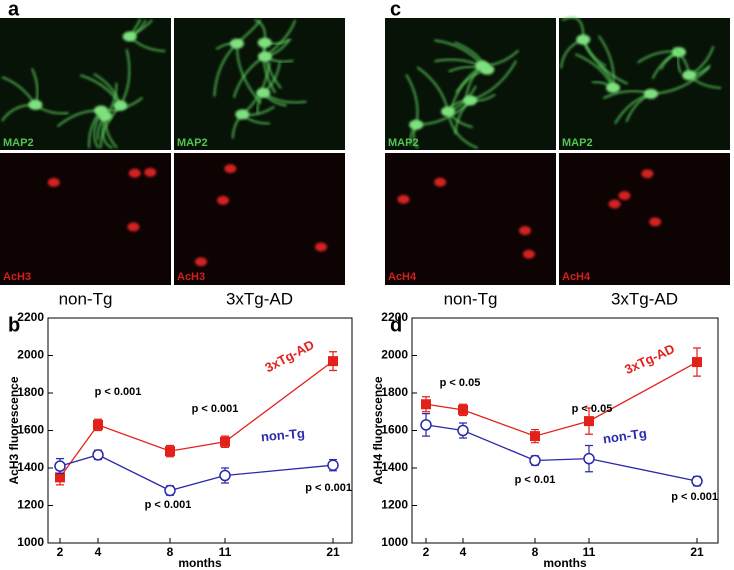 Image resolution: width=734 pixels, height=570 pixels. What do you see at coordinates (396, 325) in the screenshot?
I see `panel-letter: d` at bounding box center [396, 325].